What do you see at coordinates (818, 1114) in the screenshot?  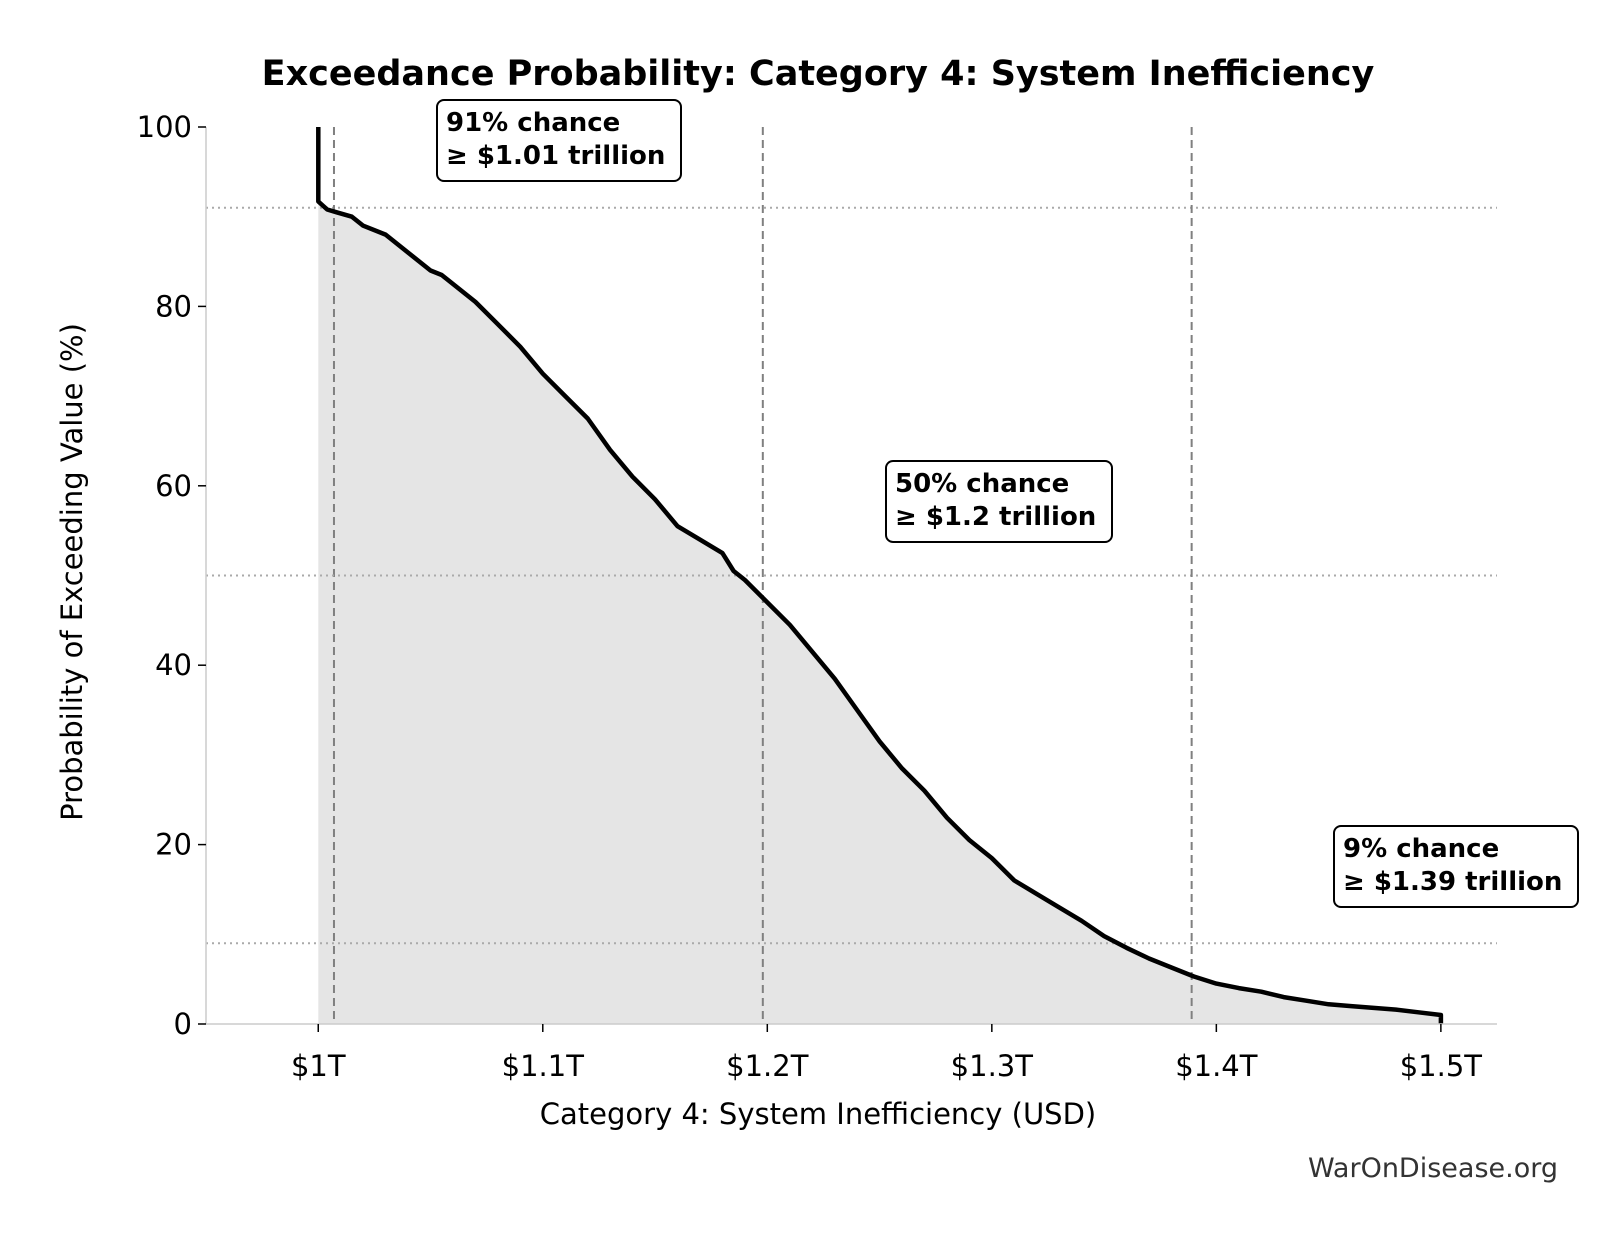 I see `x-axis-label: Category 4: System Inefficiency (USD)` at bounding box center [818, 1114].